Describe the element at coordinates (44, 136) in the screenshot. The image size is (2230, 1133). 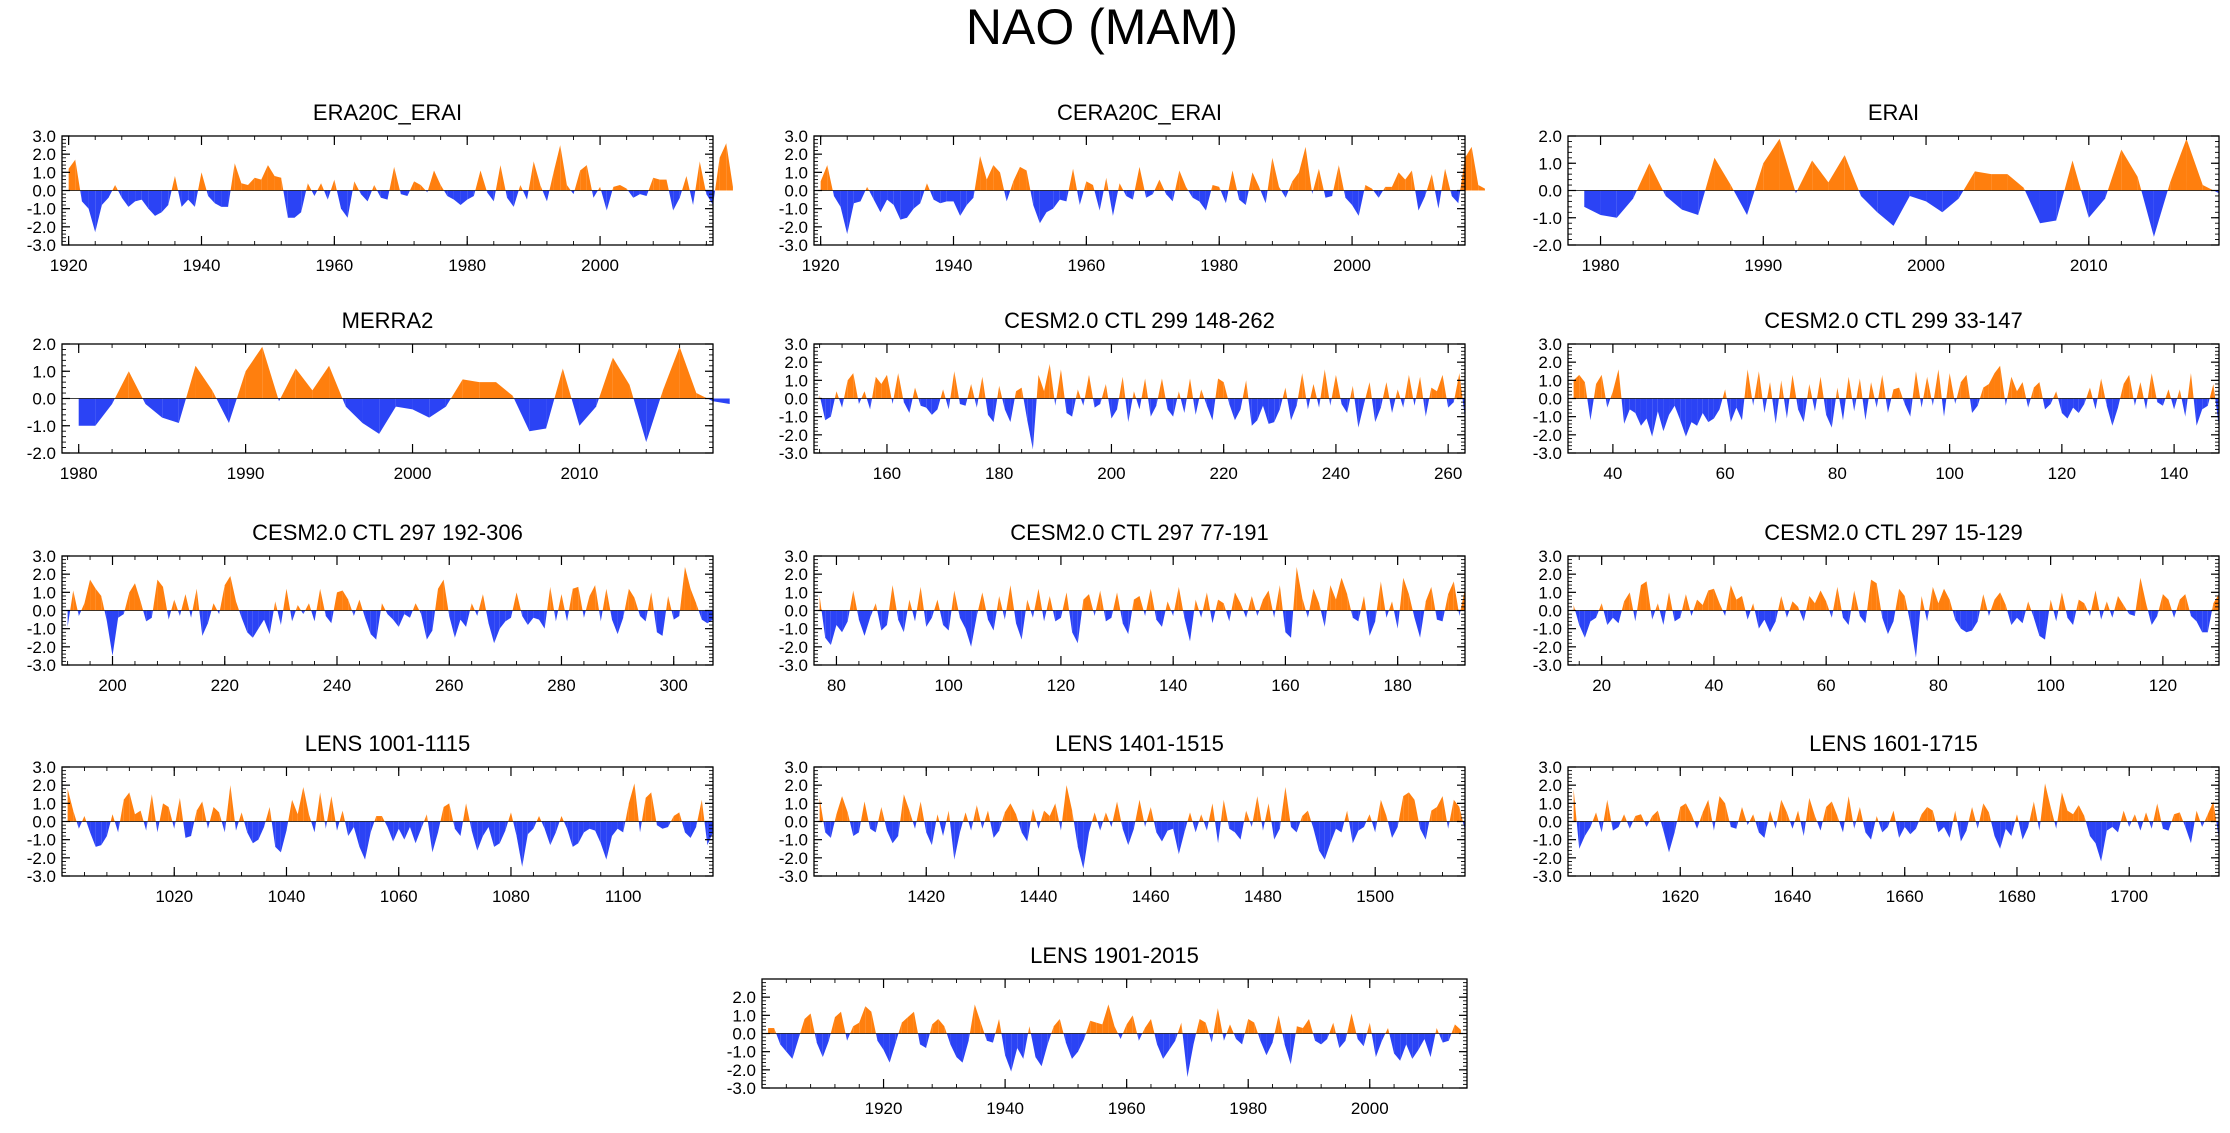
I see `y-tick-label: 3.0` at that location.